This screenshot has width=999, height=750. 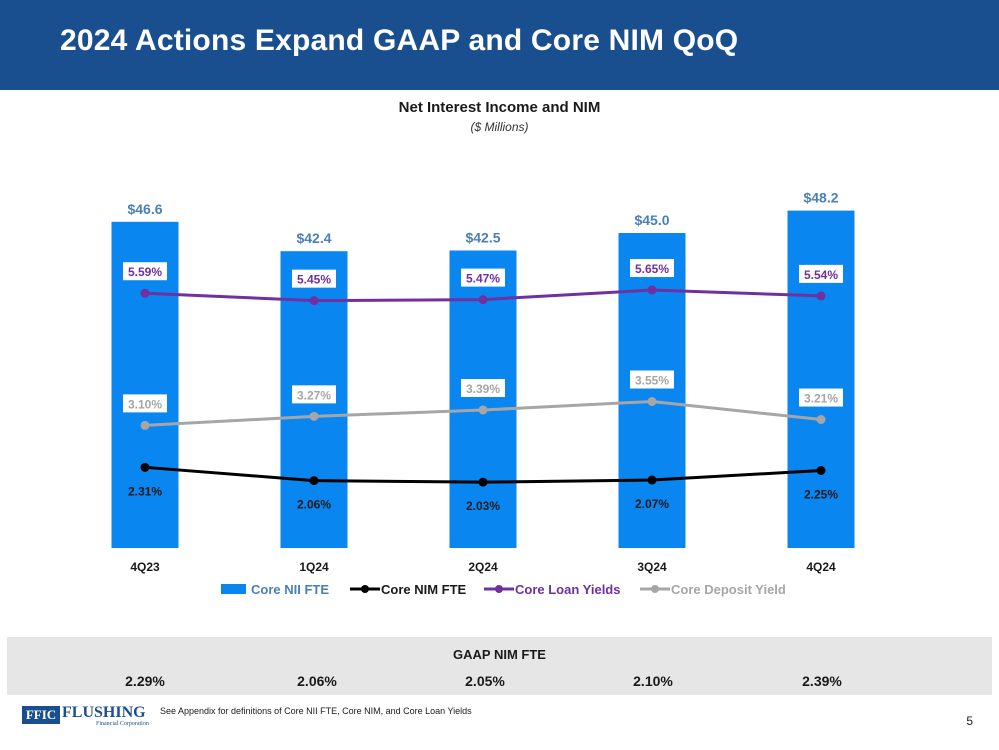 What do you see at coordinates (499, 654) in the screenshot?
I see `gaap-nim-title: GAAP NIM FTE` at bounding box center [499, 654].